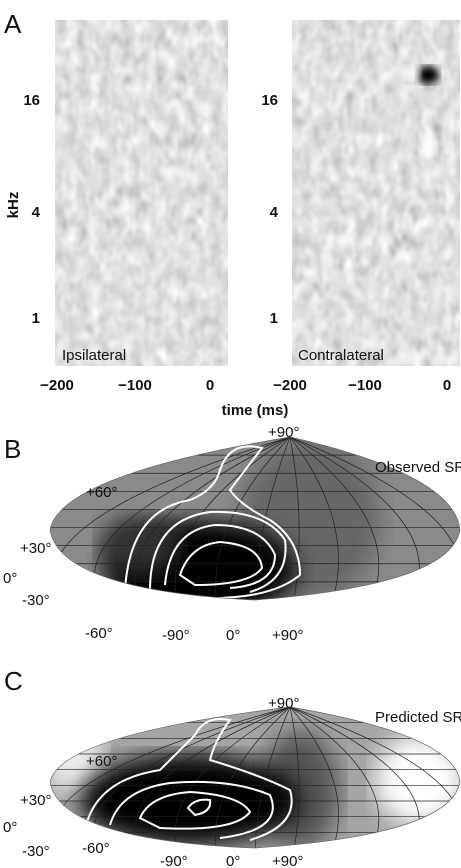  I want to click on panel-label: A, so click(13, 24).